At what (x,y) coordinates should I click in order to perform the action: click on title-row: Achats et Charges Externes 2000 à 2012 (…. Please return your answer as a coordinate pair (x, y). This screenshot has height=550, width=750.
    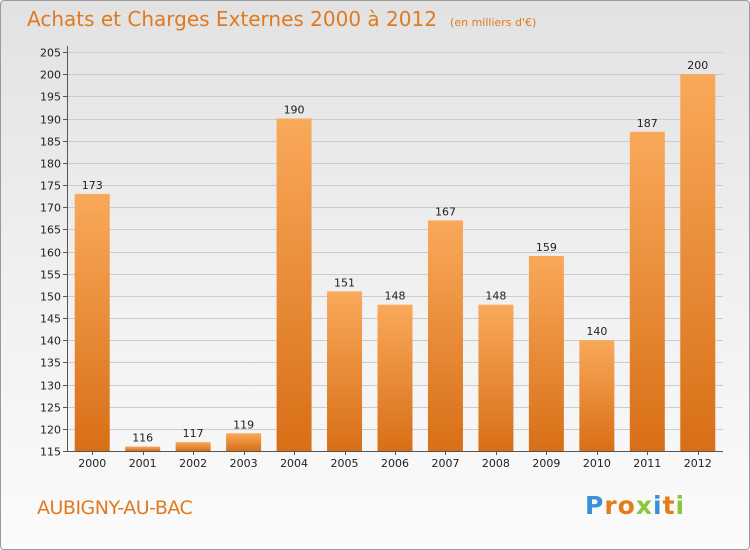
    Looking at the image, I should click on (281, 19).